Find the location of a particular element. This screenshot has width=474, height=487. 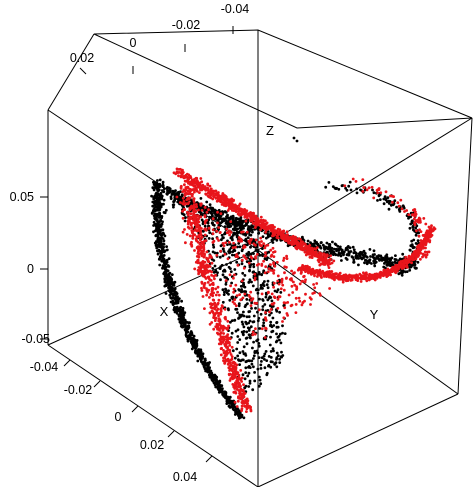

tick-label-top: 0.02 is located at coordinates (82, 58).